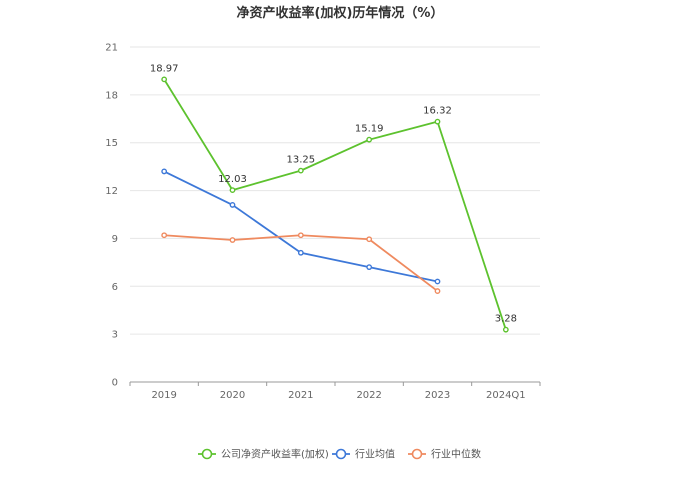 The height and width of the screenshot is (492, 680). Describe the element at coordinates (301, 160) in the screenshot. I see `data-label: 13.25` at that location.